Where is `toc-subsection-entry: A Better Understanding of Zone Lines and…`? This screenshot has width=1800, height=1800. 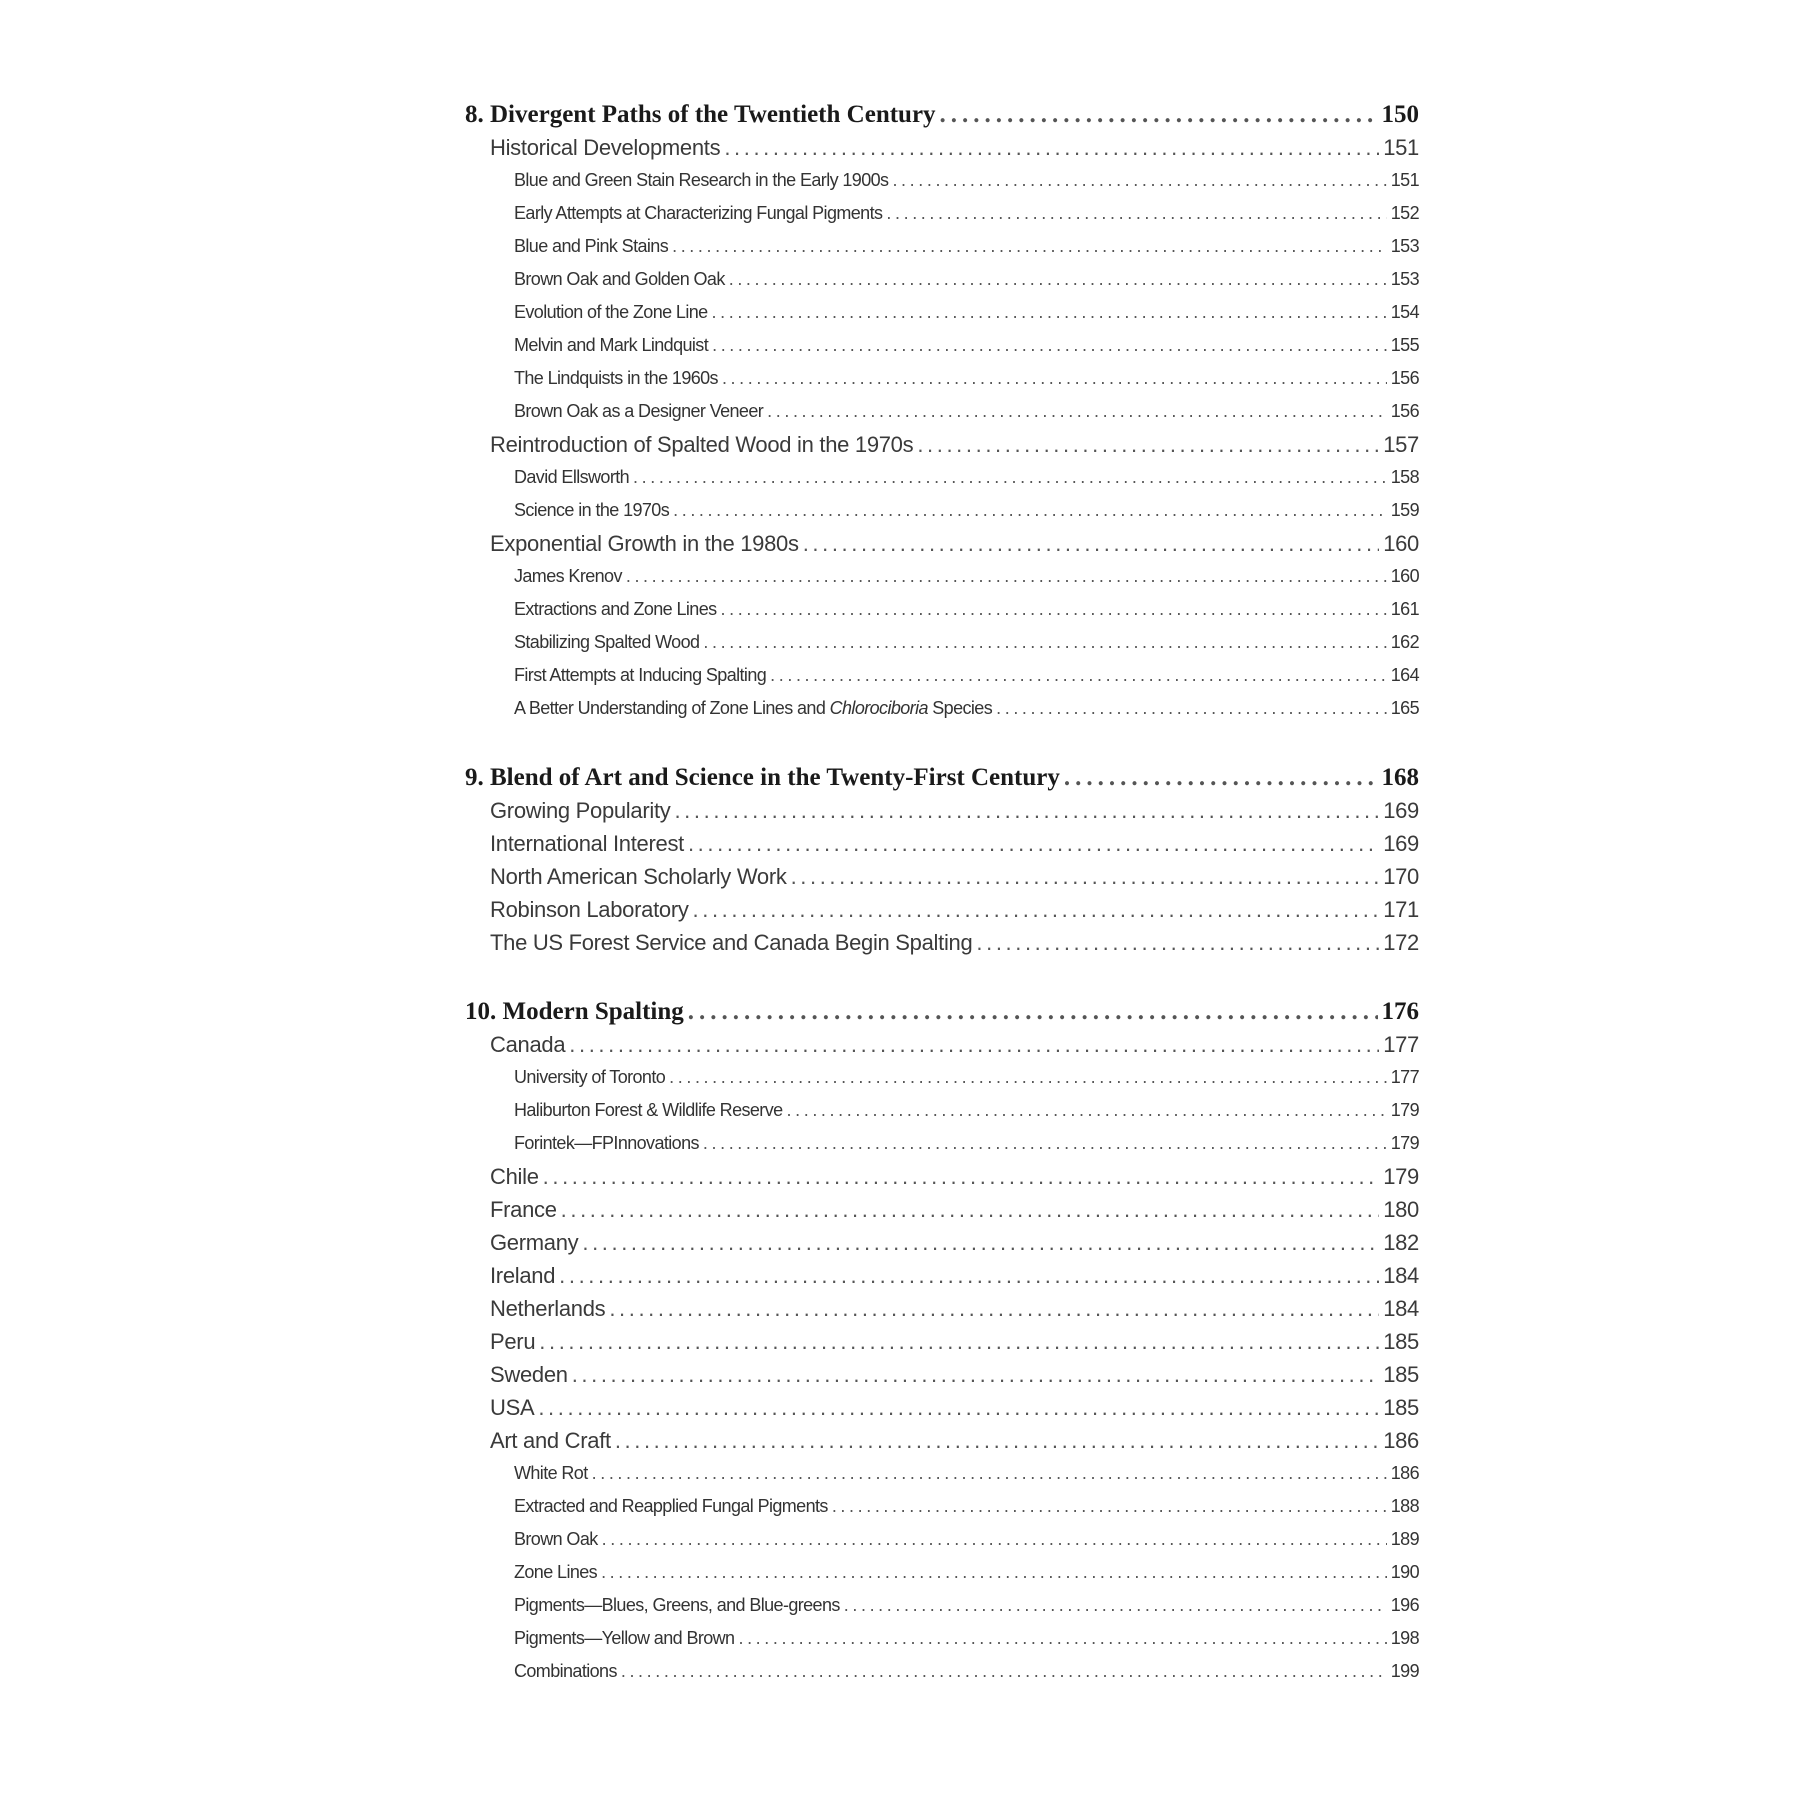
toc-subsection-entry: A Better Understanding of Zone Lines and… is located at coordinates (942, 708).